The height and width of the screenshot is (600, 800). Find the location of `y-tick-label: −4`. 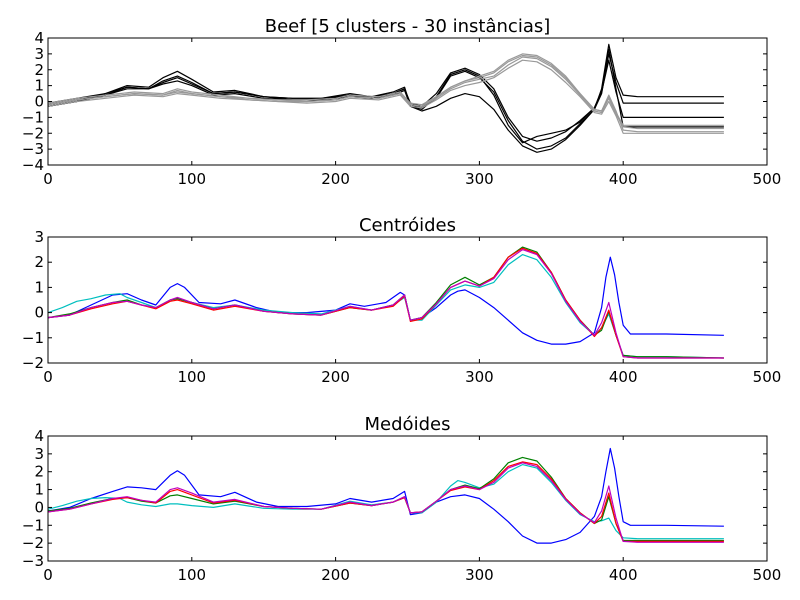

y-tick-label: −4 is located at coordinates (33, 165).